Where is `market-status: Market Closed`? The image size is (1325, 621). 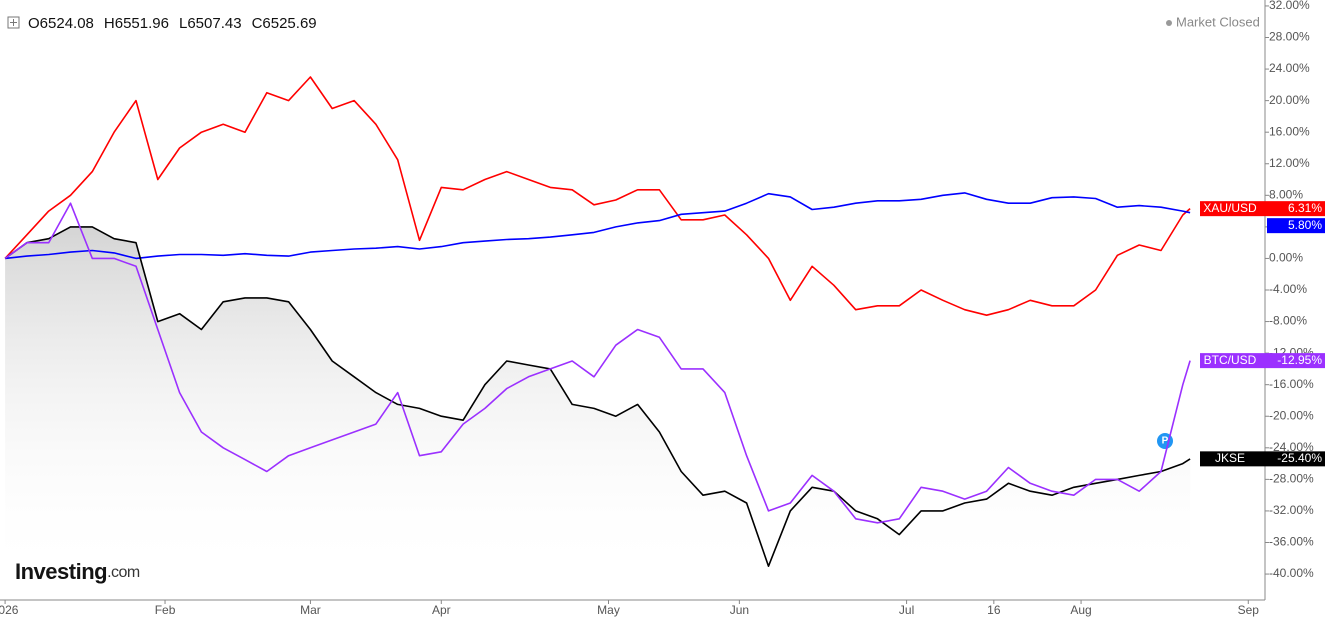 market-status: Market Closed is located at coordinates (1218, 21).